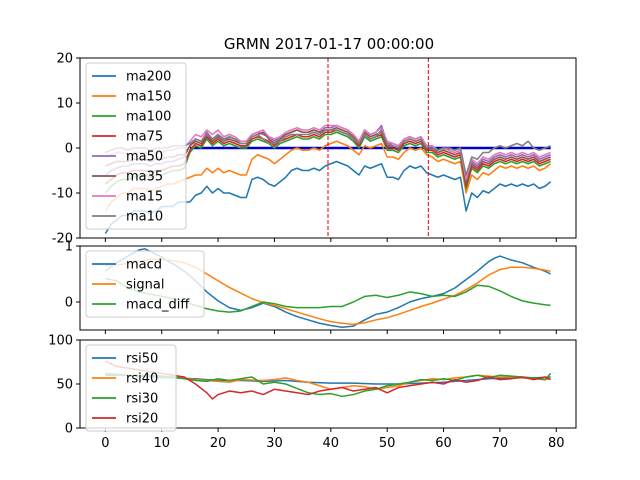 The image size is (640, 480). I want to click on legend-label: macd, so click(144, 265).